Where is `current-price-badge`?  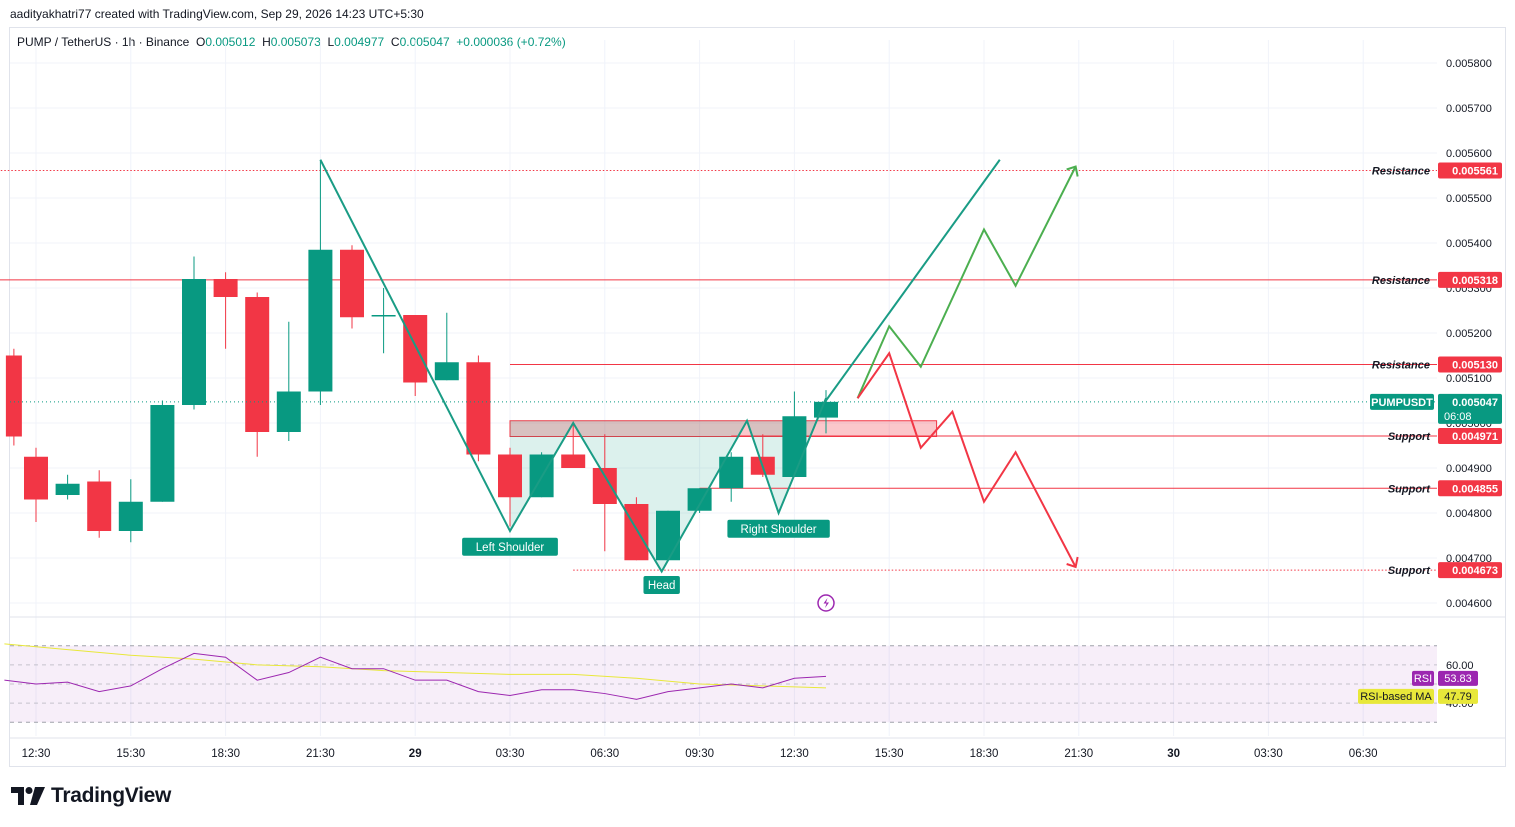 current-price-badge is located at coordinates (1470, 408).